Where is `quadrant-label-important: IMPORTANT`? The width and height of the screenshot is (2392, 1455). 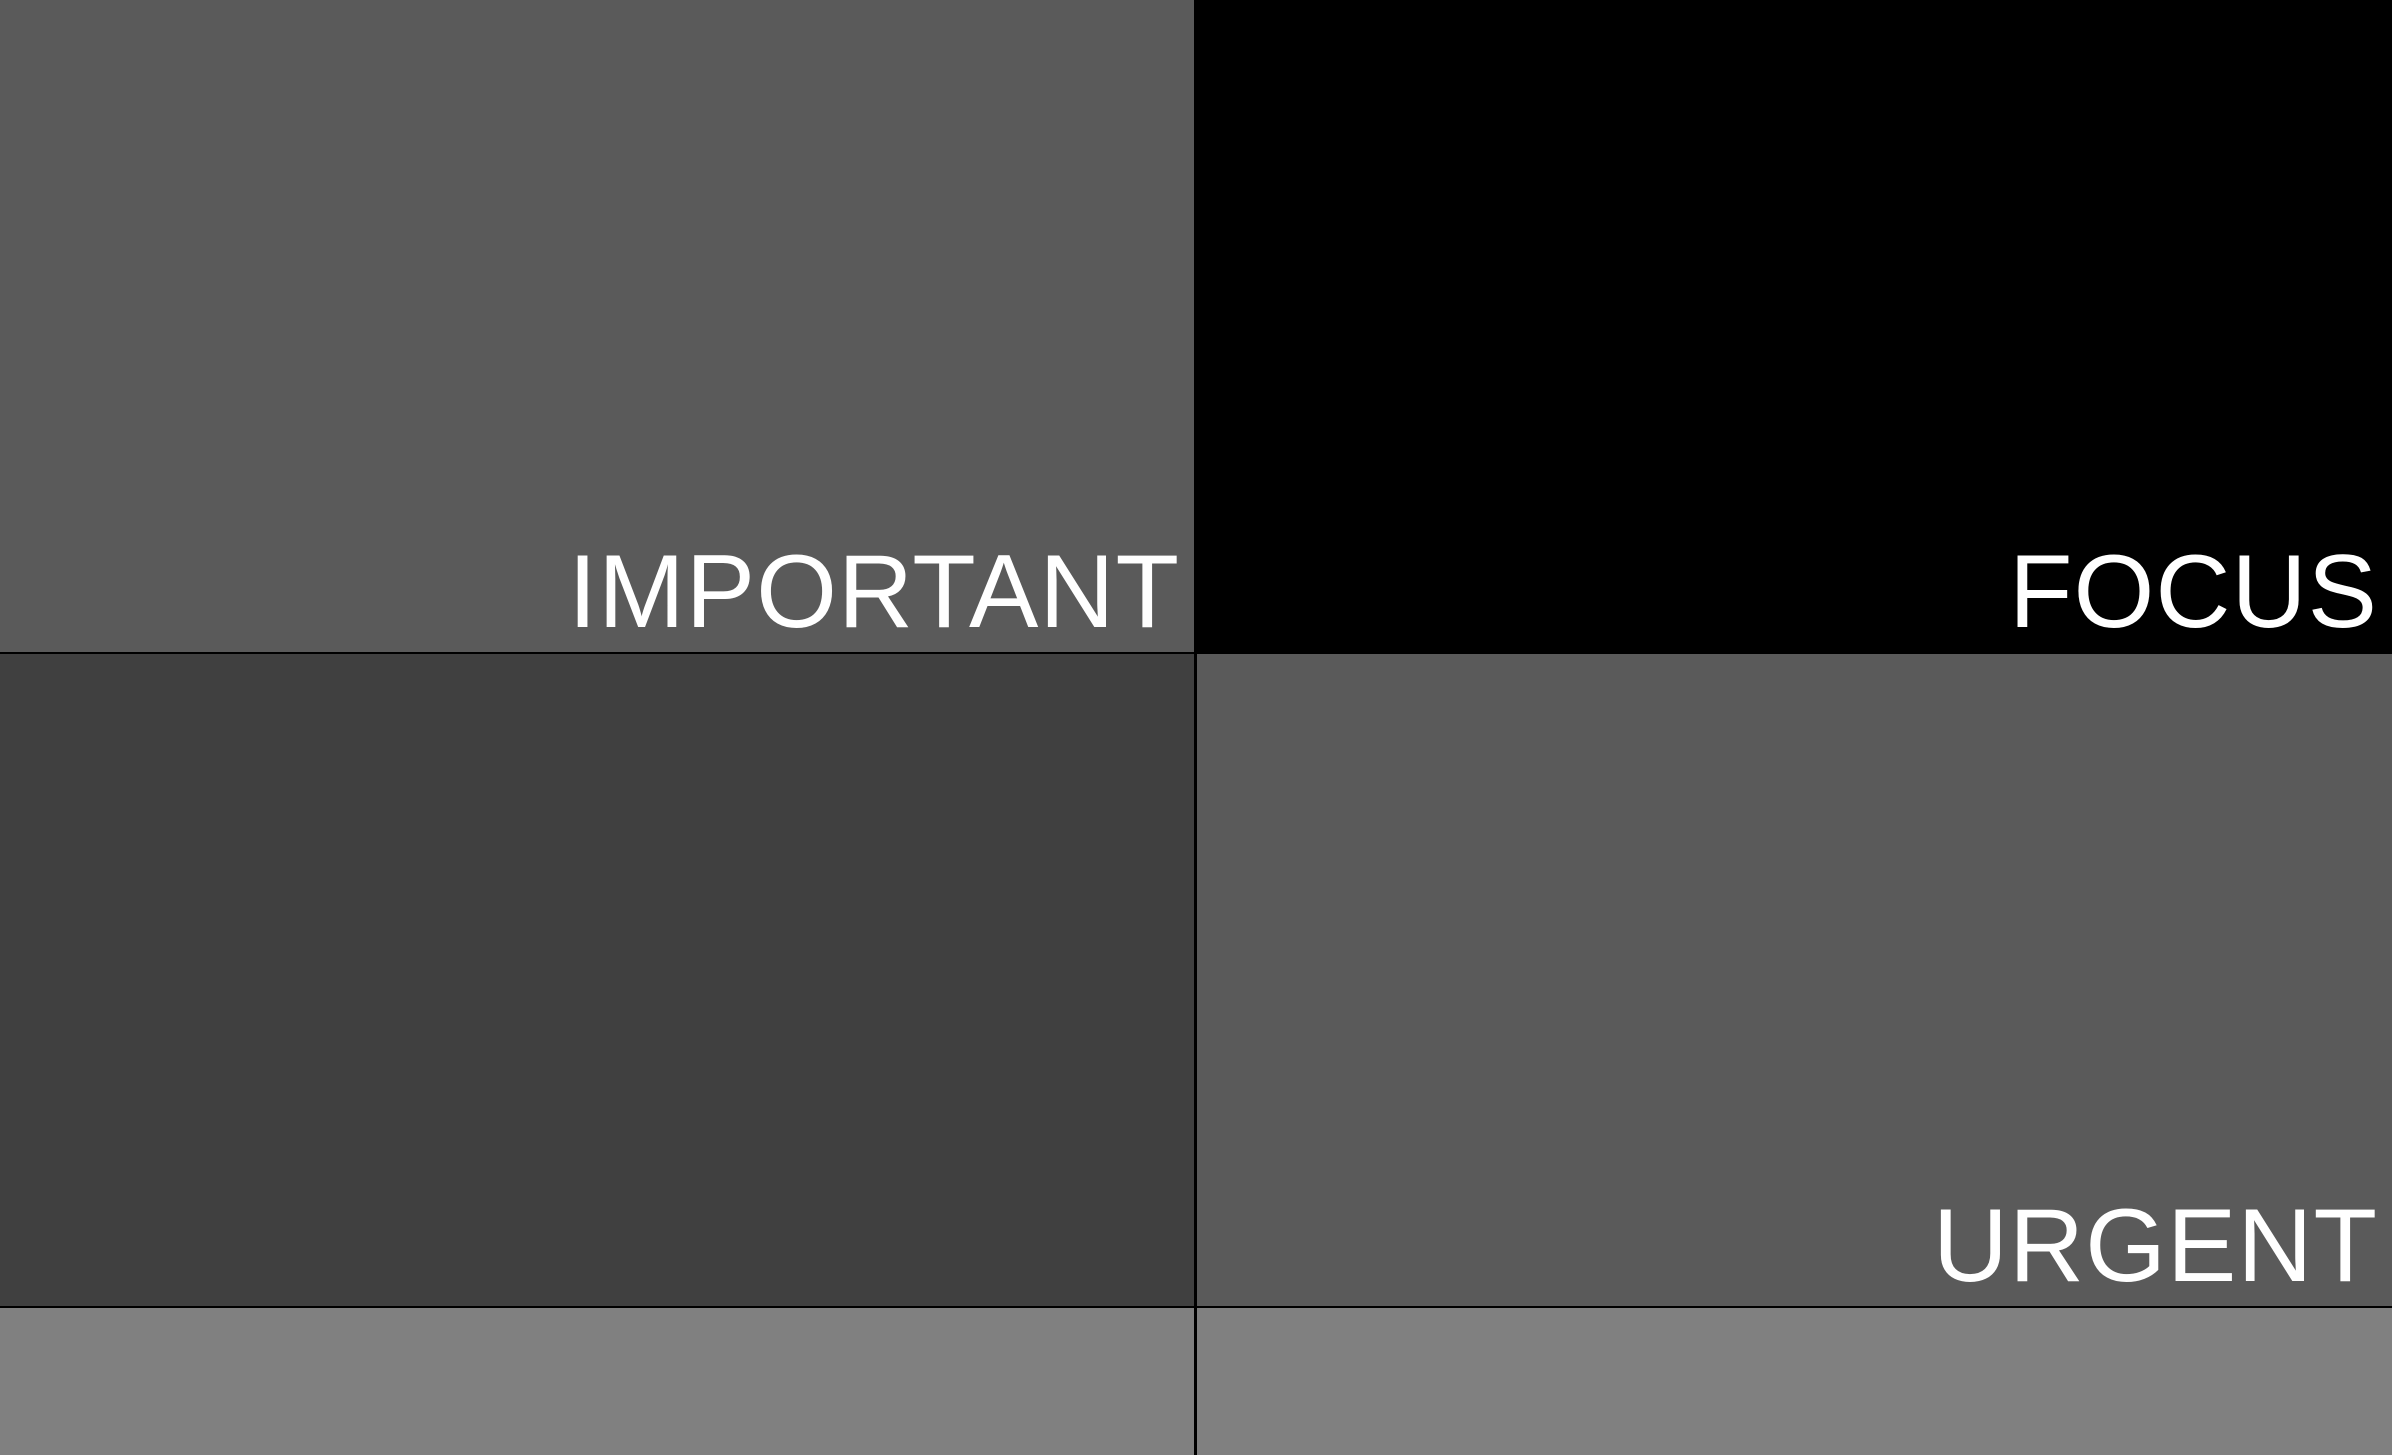
quadrant-label-important: IMPORTANT is located at coordinates (874, 592).